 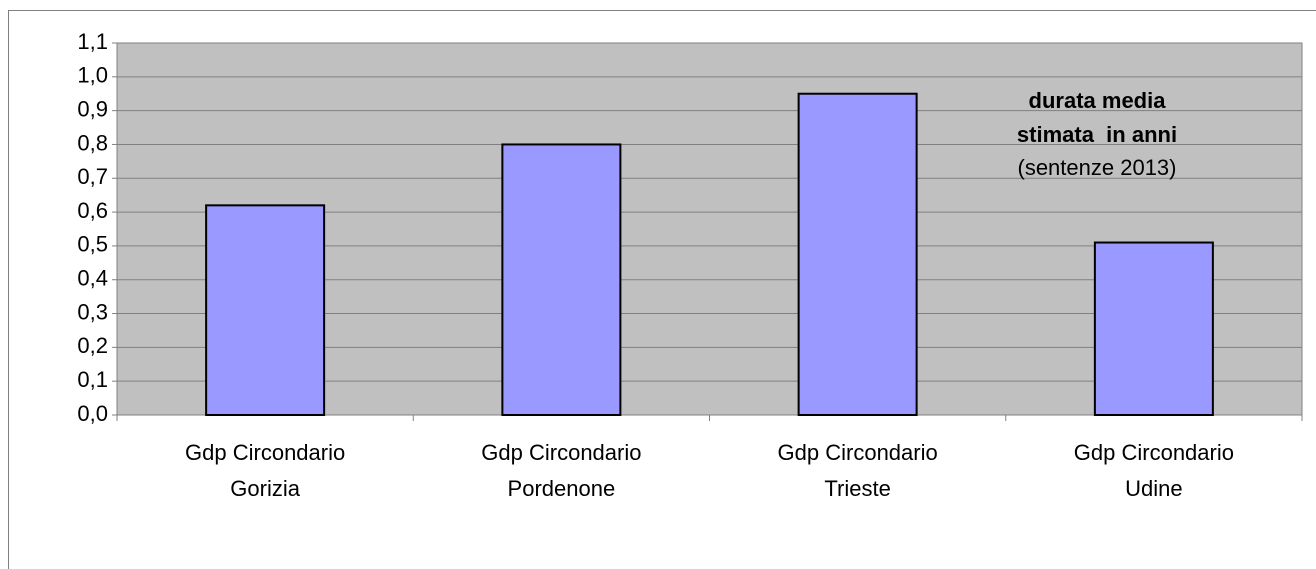 I want to click on y-tick-label: 0,9, so click(x=92, y=108).